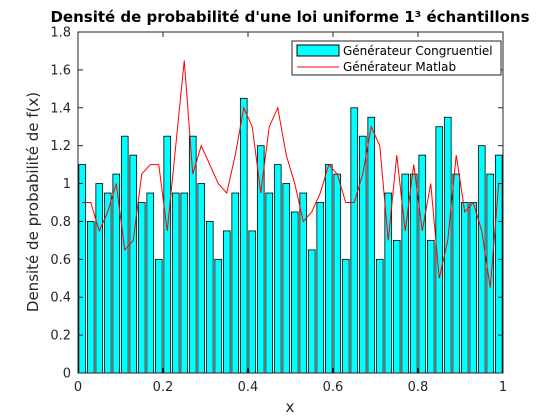 This screenshot has height=420, width=560. What do you see at coordinates (78, 387) in the screenshot?
I see `x-tick-label: 0` at bounding box center [78, 387].